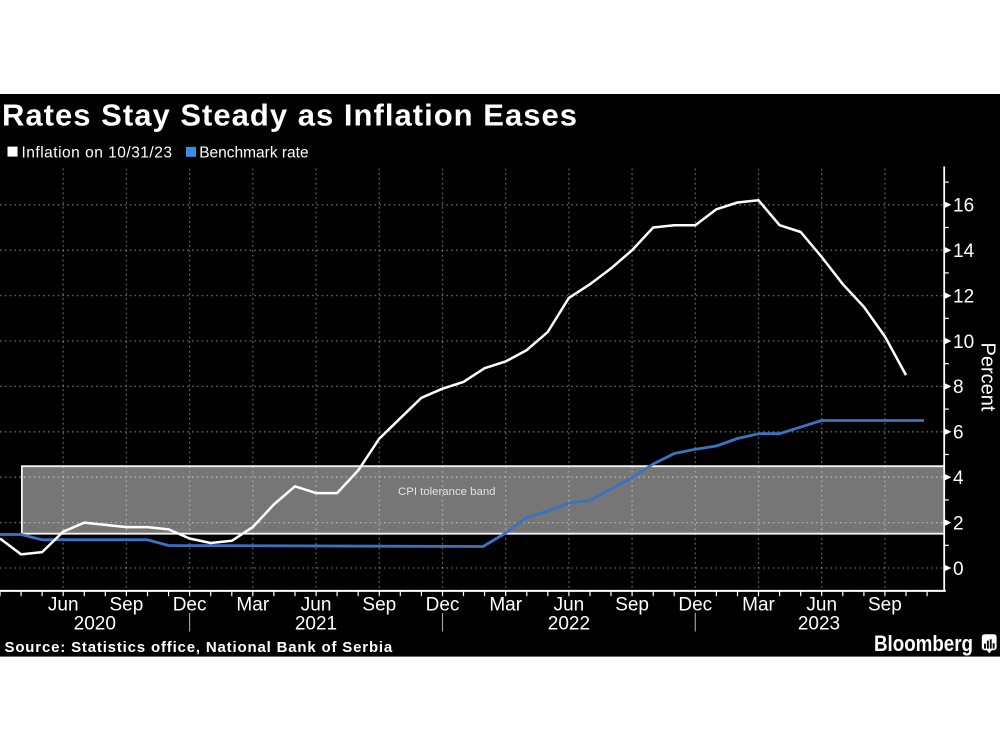 The image size is (1000, 750). I want to click on svg-text: 2020, so click(95, 623).